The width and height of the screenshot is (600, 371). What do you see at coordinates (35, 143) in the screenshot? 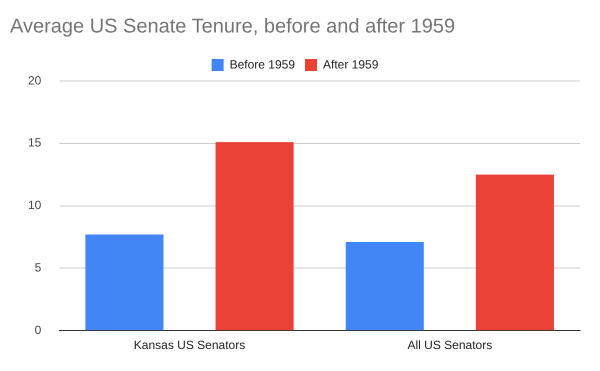
I see `y-tick-label: 15` at bounding box center [35, 143].